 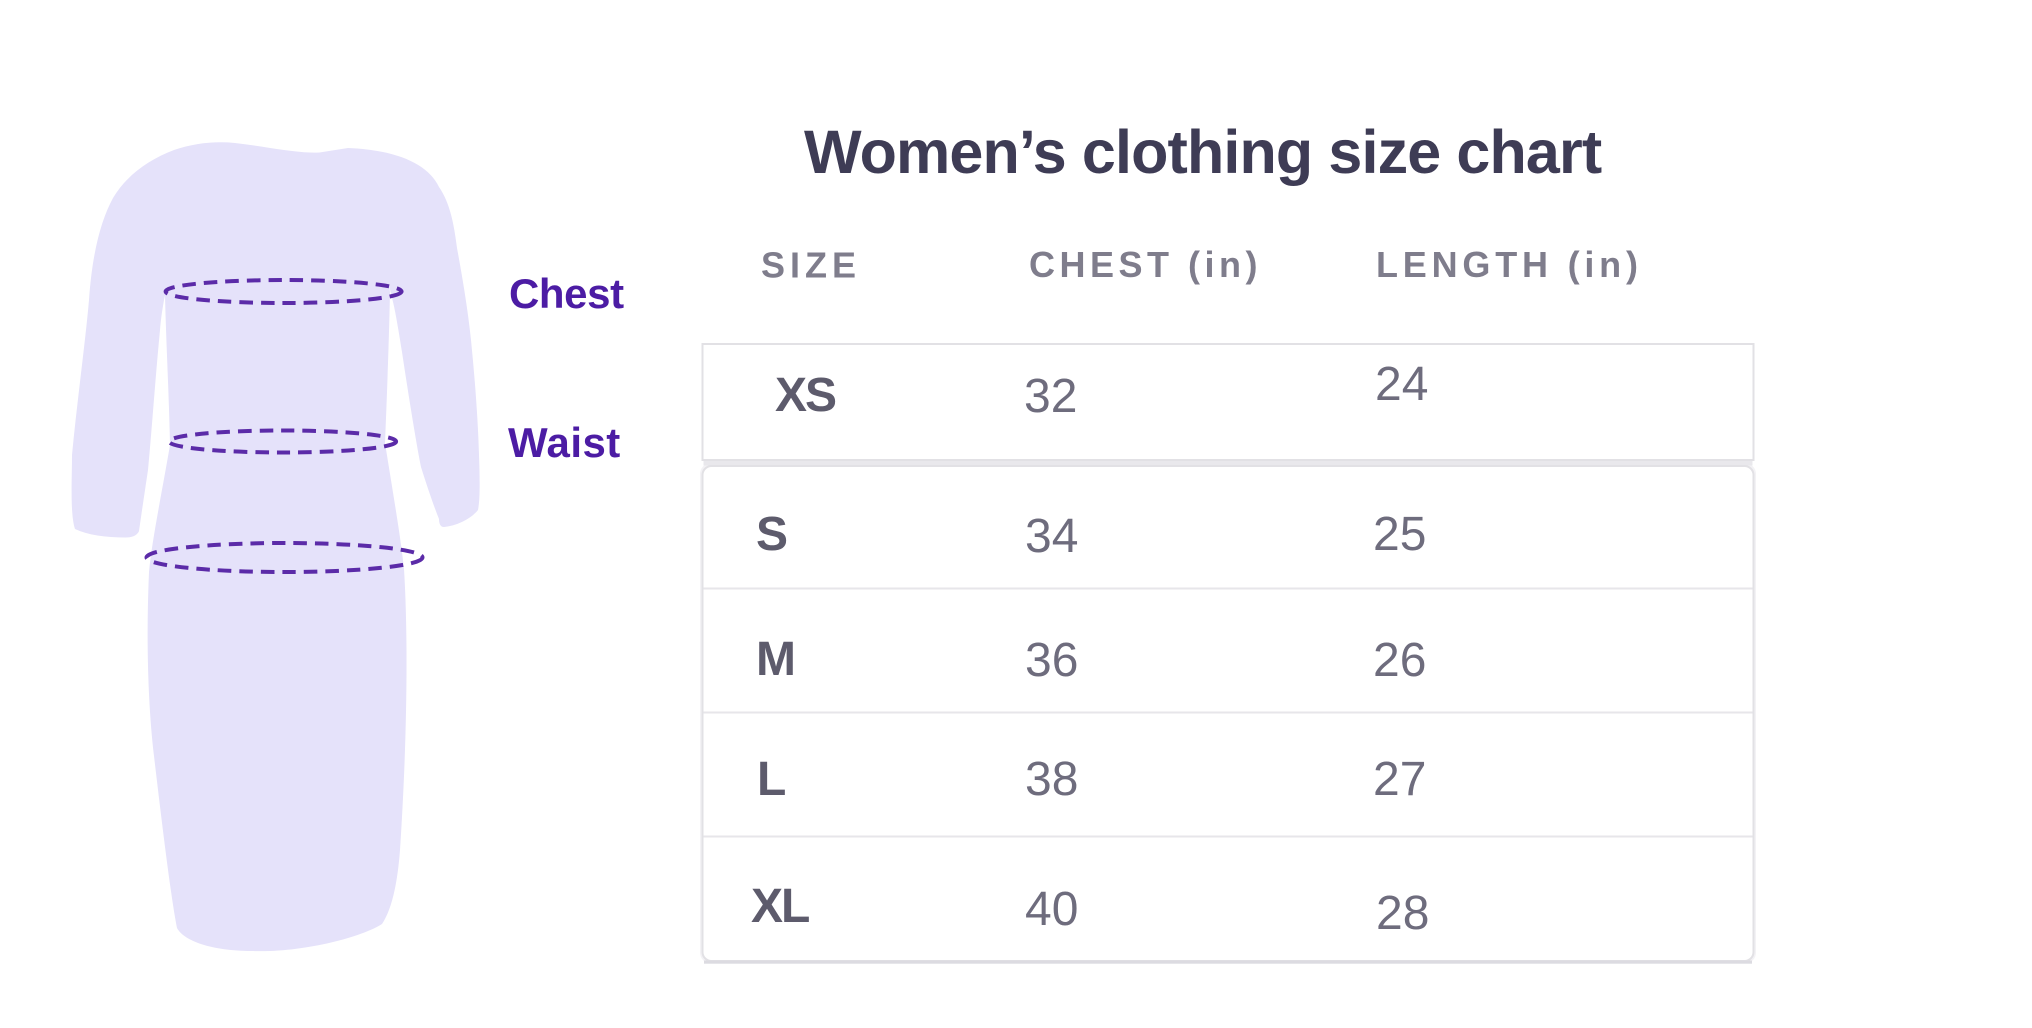 I want to click on svg-text: 25, so click(x=1399, y=534).